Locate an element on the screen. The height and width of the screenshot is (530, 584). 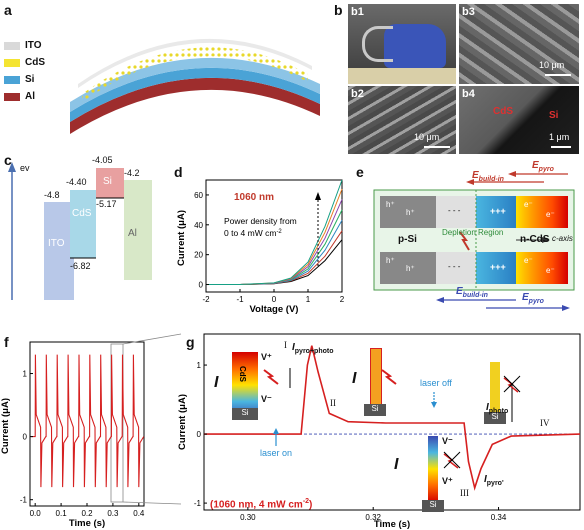
g-inset-stage1-cds: CdS is located at coordinates (245, 385).